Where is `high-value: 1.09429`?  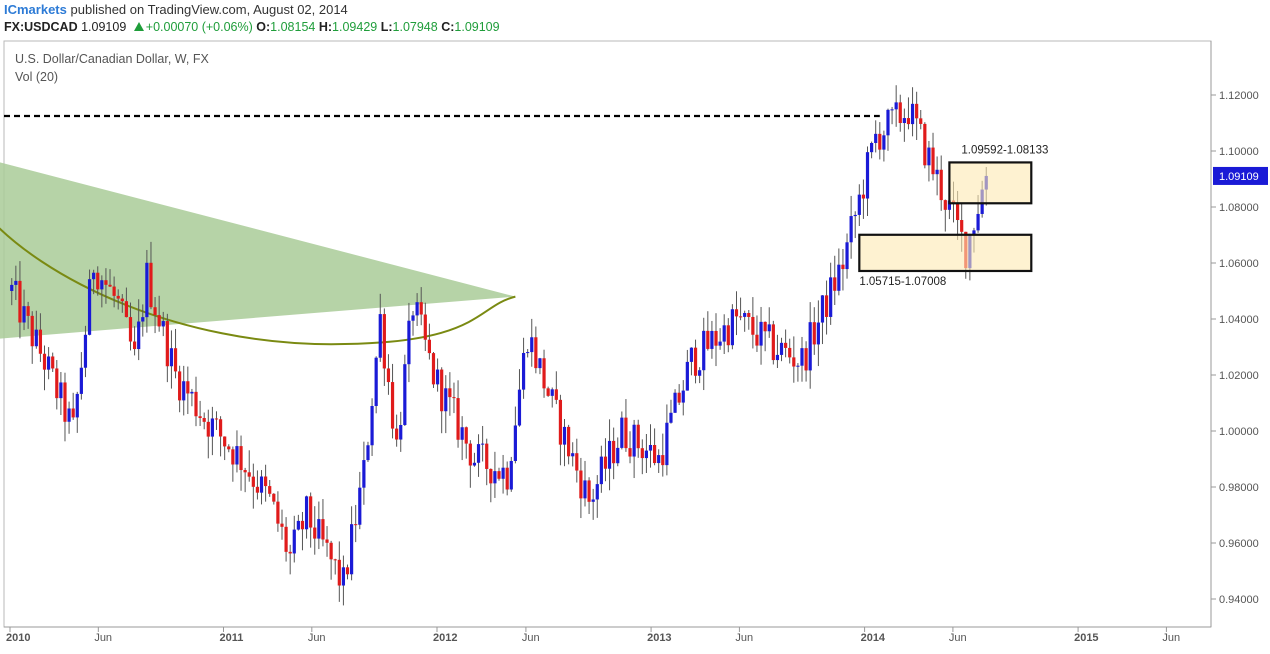 high-value: 1.09429 is located at coordinates (355, 27).